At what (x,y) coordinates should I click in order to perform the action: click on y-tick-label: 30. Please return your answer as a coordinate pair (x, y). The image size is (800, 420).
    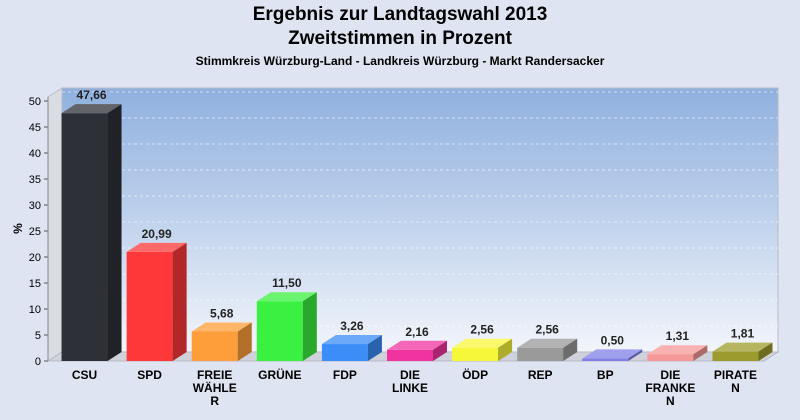
    Looking at the image, I should click on (35, 206).